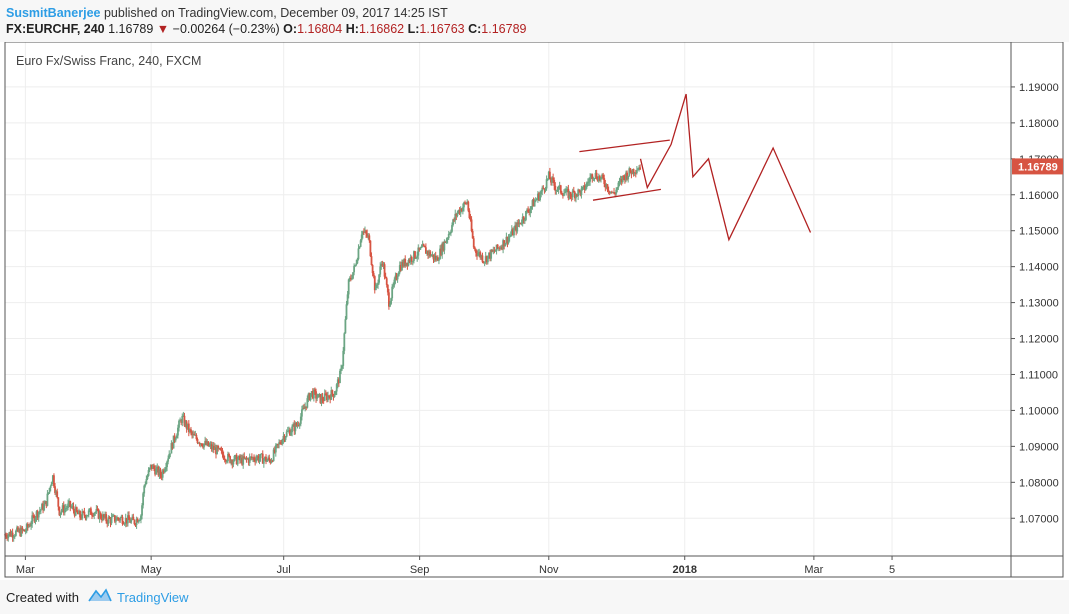 The height and width of the screenshot is (614, 1069). I want to click on drawing-projection, so click(725, 167).